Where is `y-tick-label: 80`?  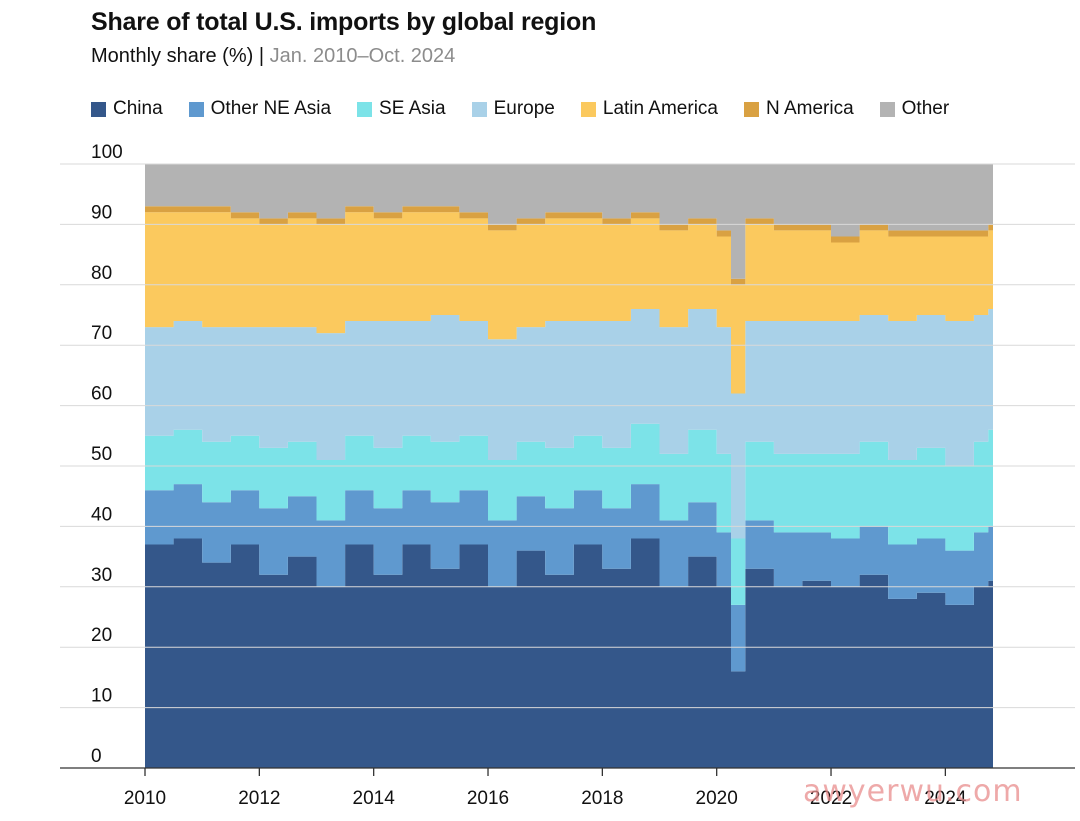
y-tick-label: 80 is located at coordinates (101, 273).